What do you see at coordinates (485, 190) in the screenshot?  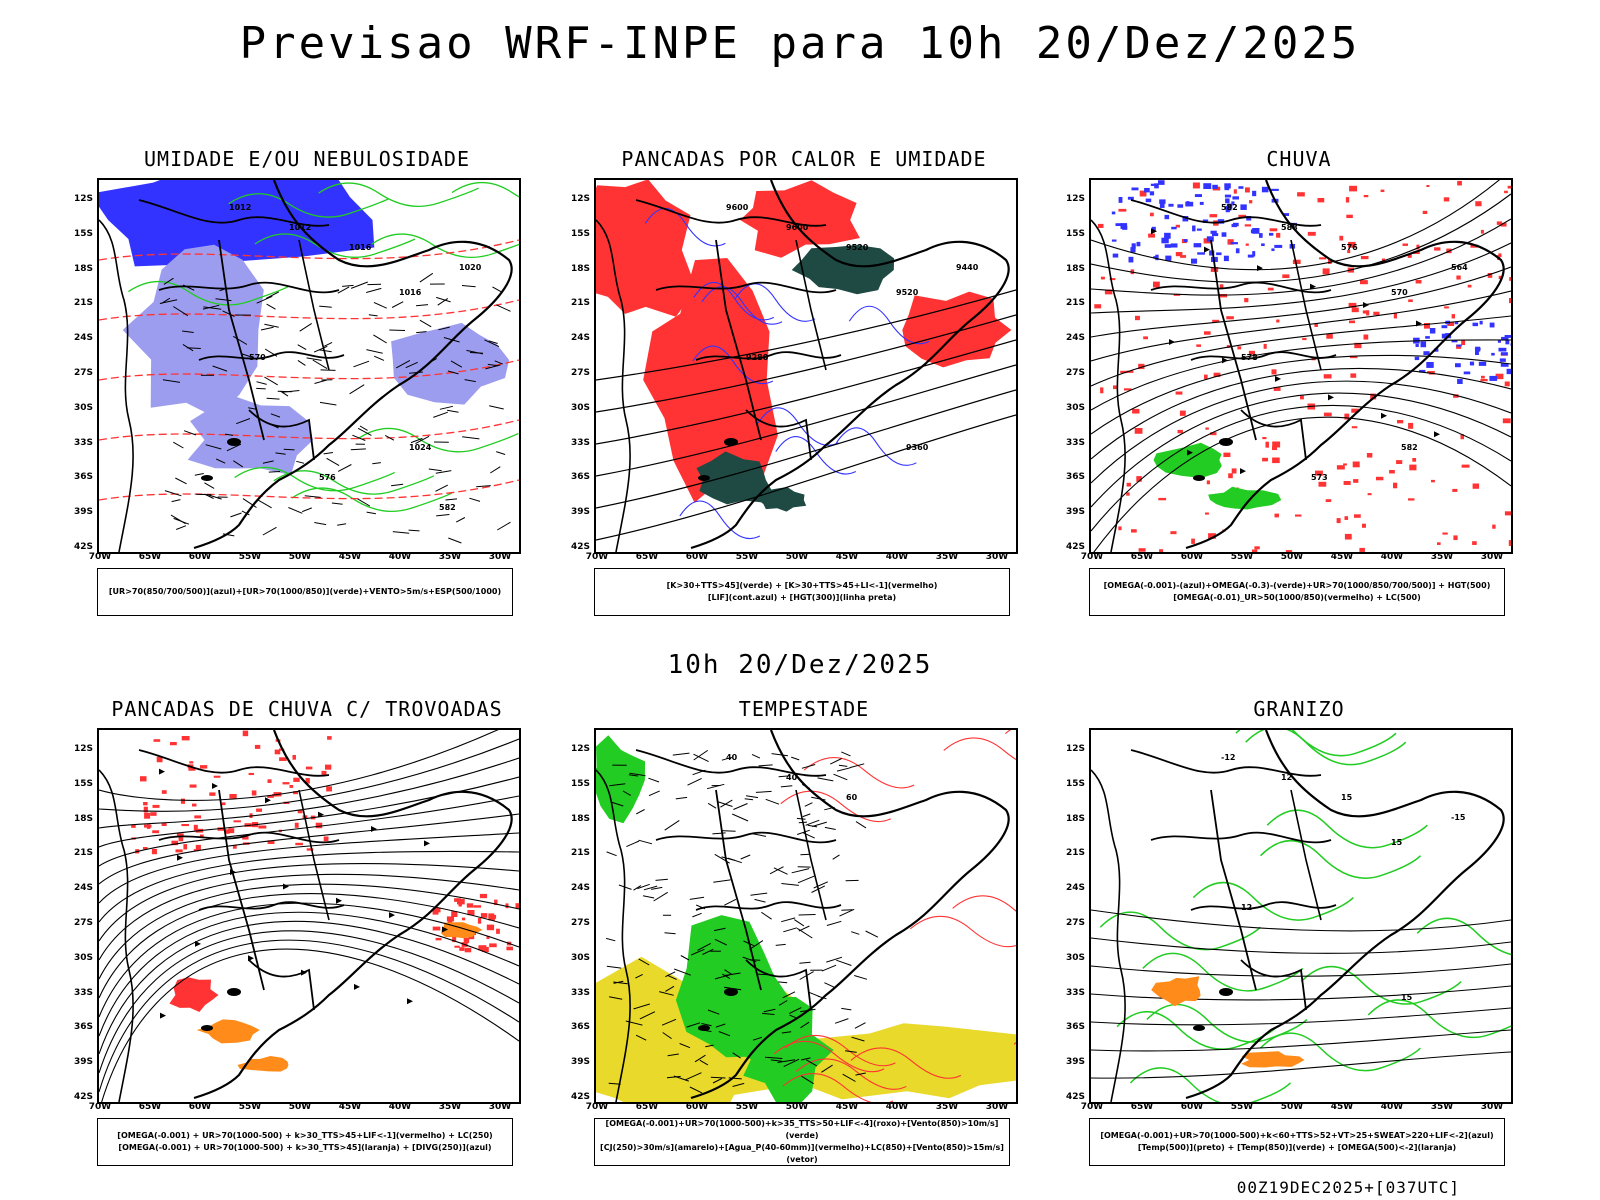 I see `humidity-green-contour` at bounding box center [485, 190].